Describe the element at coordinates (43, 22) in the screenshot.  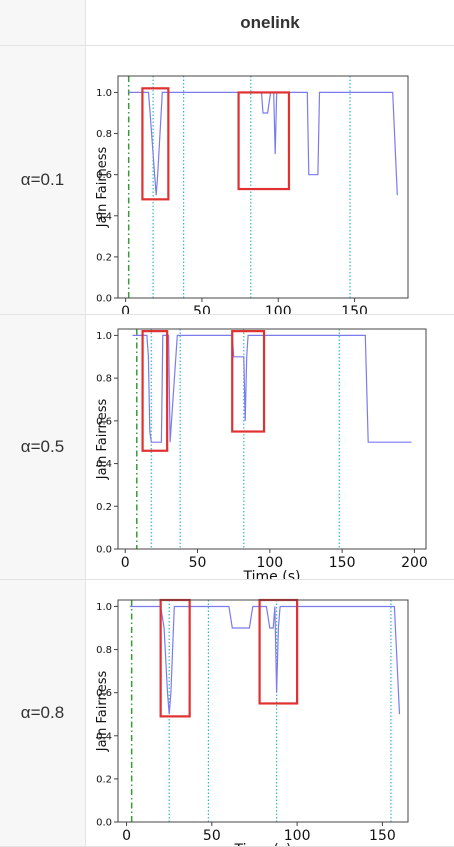
I see `header-corner-cell` at that location.